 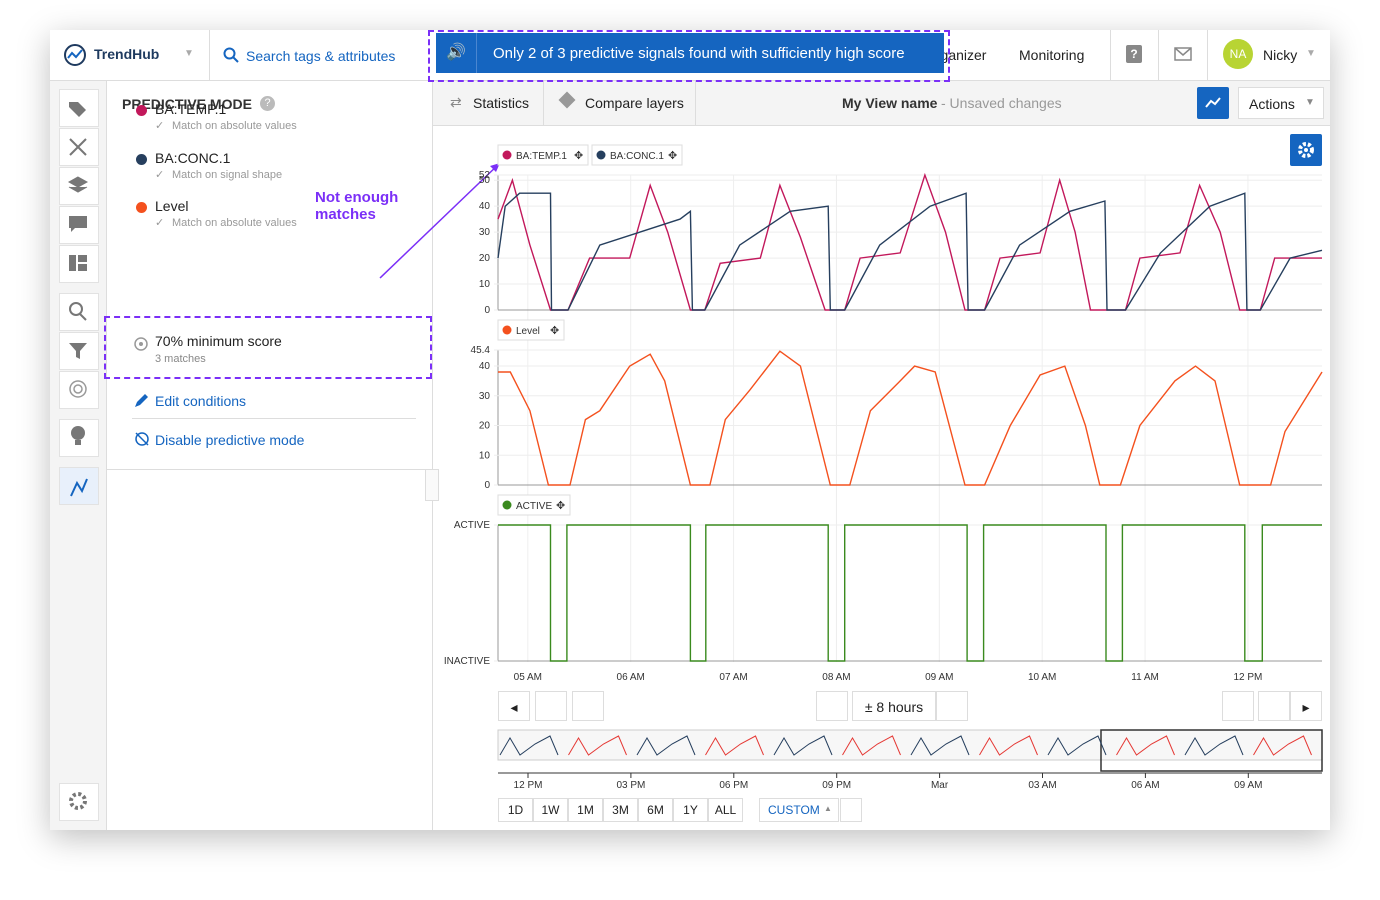 I want to click on y-tick-label: 52, so click(x=485, y=175).